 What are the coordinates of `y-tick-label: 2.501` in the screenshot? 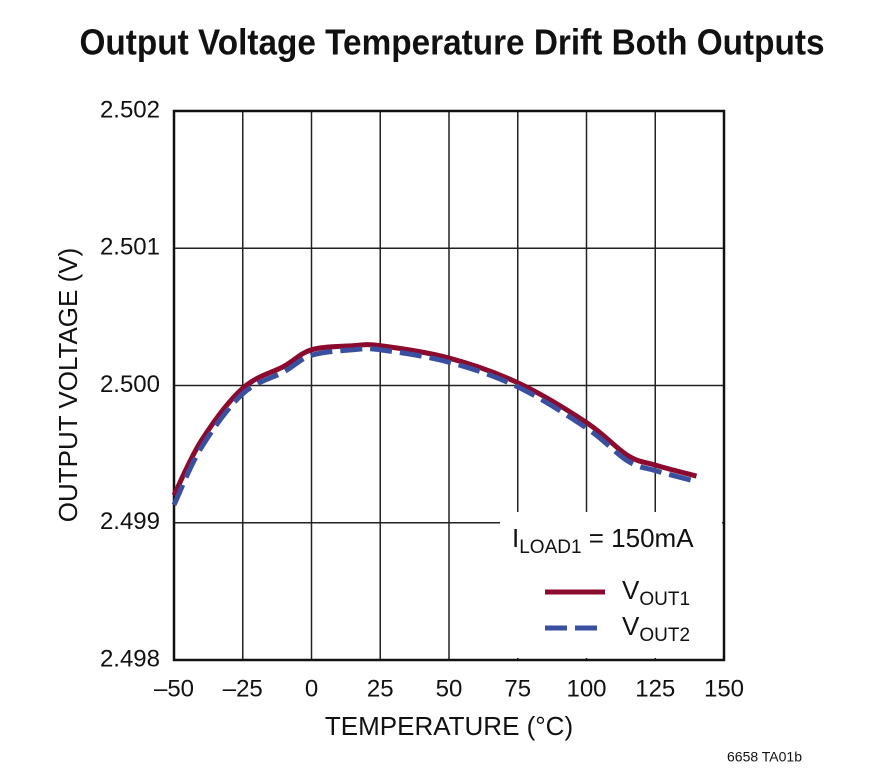 It's located at (130, 247).